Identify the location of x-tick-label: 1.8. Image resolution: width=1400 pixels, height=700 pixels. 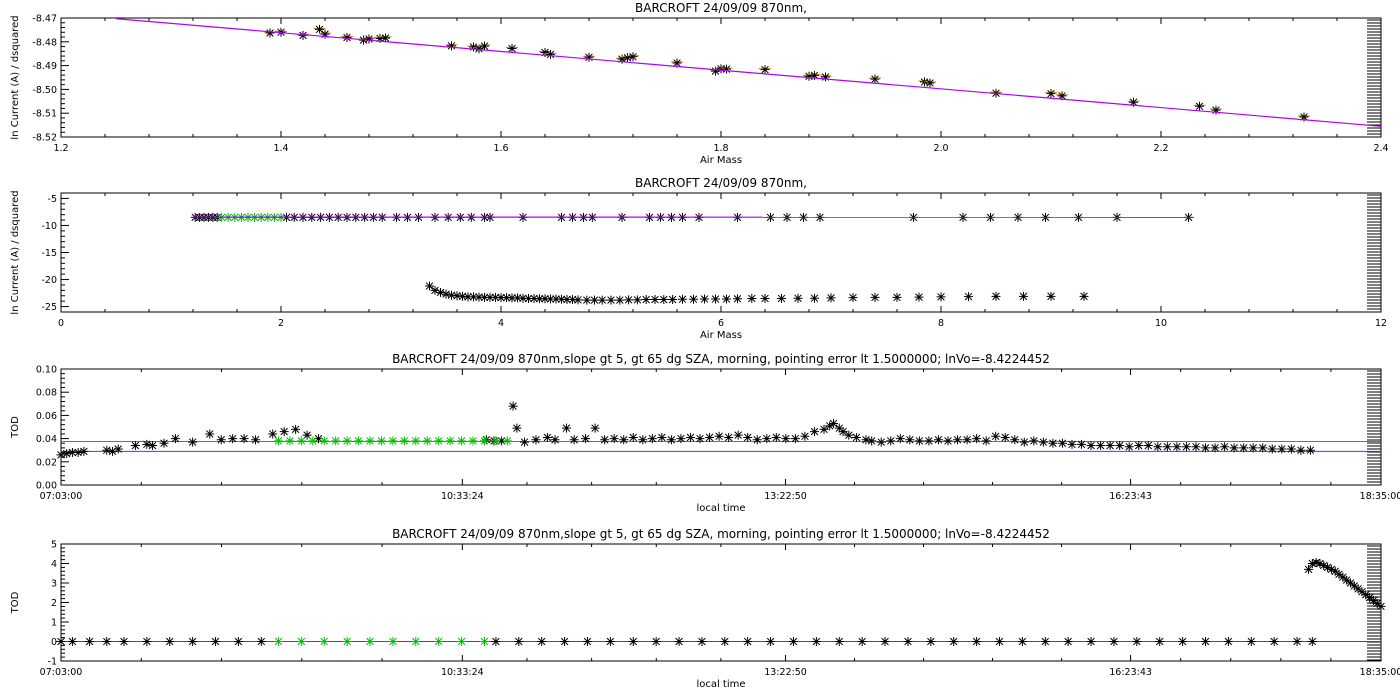
(720, 148).